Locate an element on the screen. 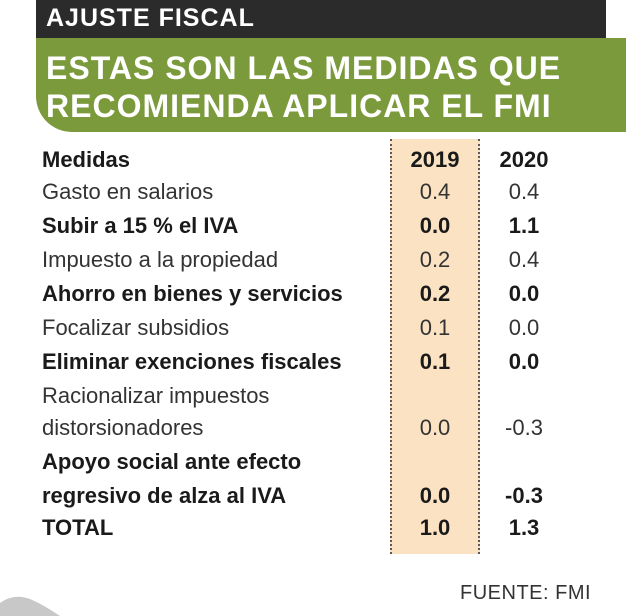  row-label: TOTAL is located at coordinates (78, 527).